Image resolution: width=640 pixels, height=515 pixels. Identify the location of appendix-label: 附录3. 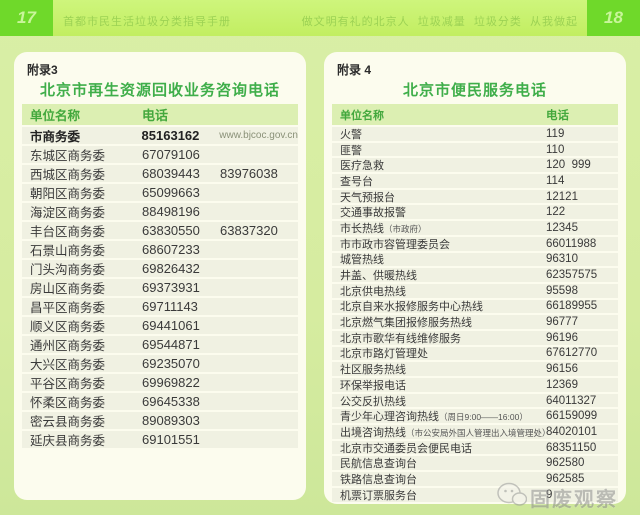
(42, 70).